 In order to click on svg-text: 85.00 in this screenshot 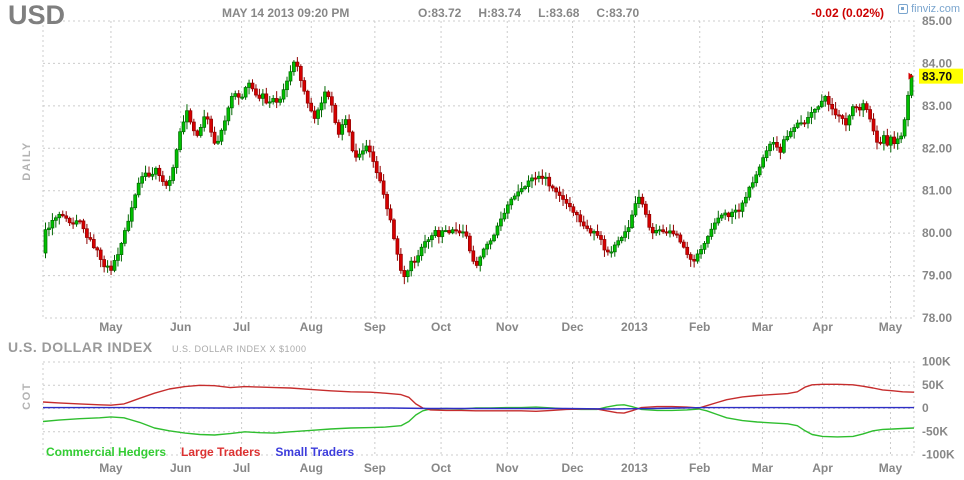, I will do `click(937, 21)`.